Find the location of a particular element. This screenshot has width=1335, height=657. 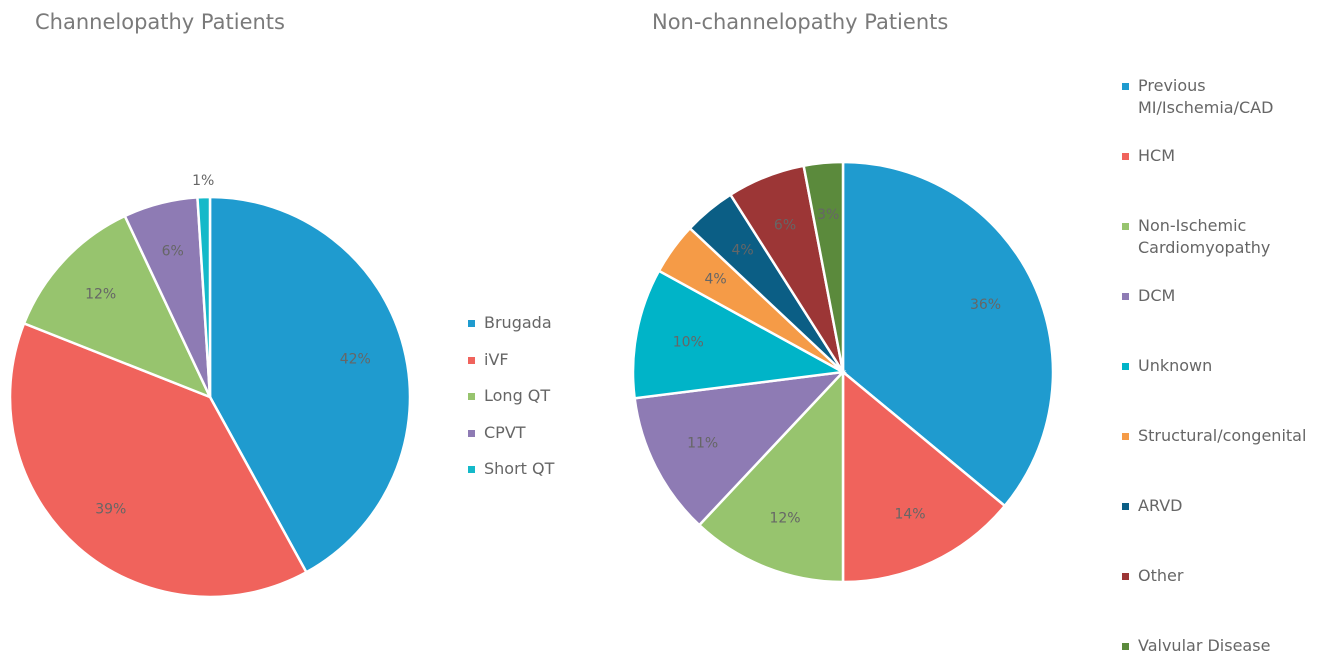

legend-label: HCM is located at coordinates (1157, 155).